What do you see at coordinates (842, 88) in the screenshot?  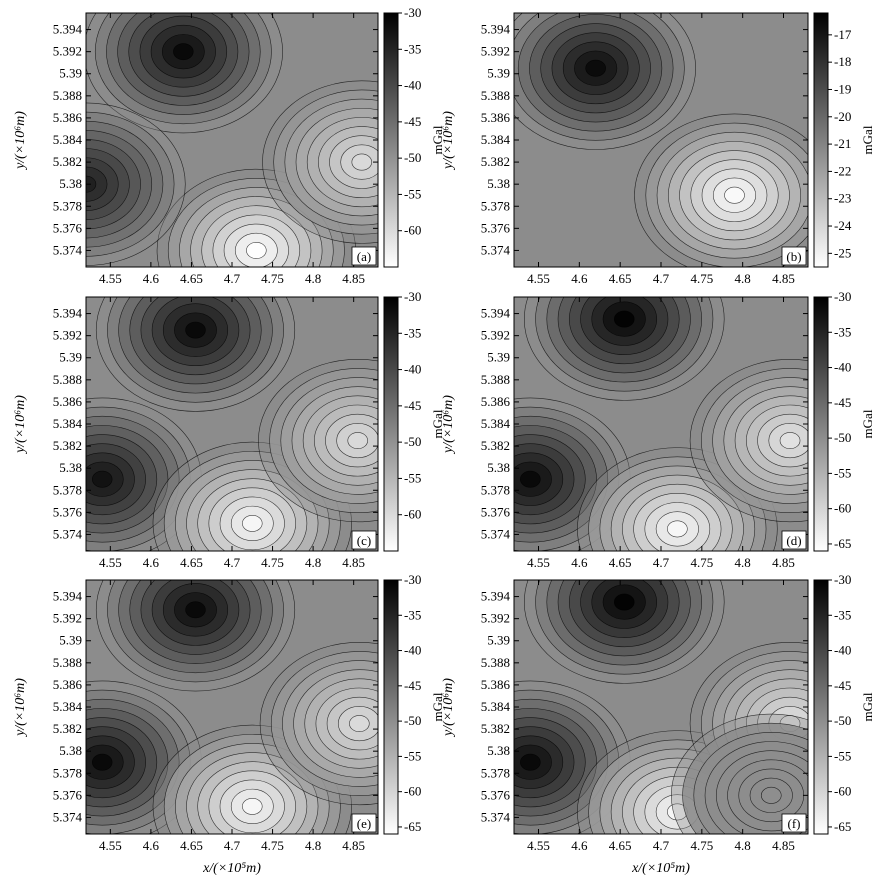 I see `colorbar-tick-label: -19` at bounding box center [842, 88].